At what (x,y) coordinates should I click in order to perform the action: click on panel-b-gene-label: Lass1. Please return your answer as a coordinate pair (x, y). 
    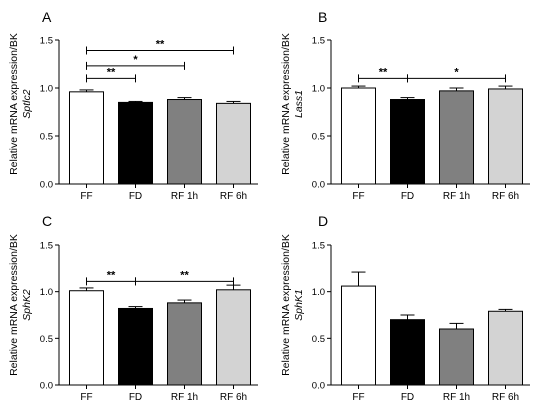
    Looking at the image, I should click on (299, 104).